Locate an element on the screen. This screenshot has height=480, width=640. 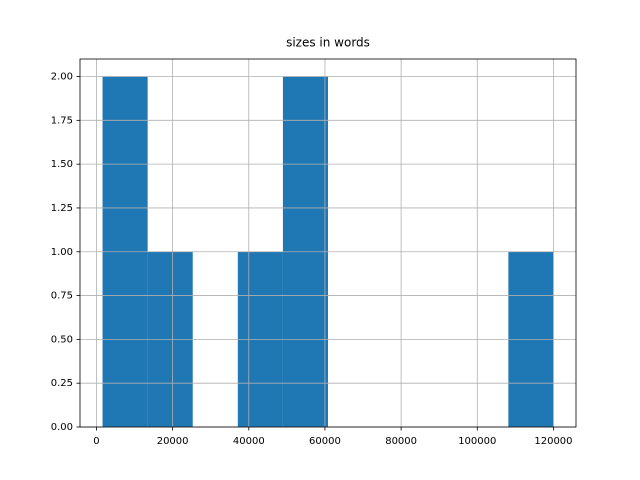
x-tick-label: 100000 is located at coordinates (477, 441).